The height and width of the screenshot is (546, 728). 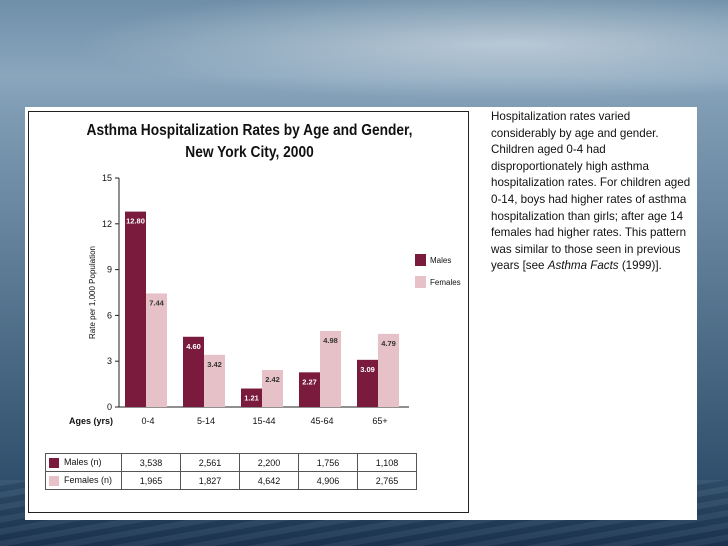 What do you see at coordinates (583, 266) in the screenshot?
I see `description-citation: Asthma Facts` at bounding box center [583, 266].